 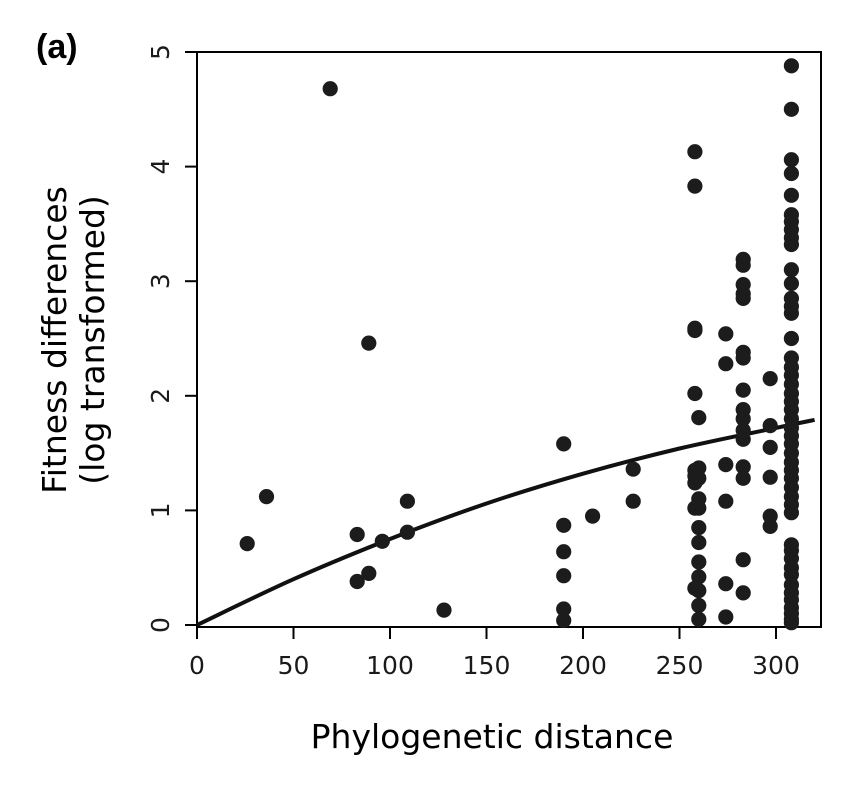 What do you see at coordinates (390, 665) in the screenshot?
I see `x-tick-label: 100` at bounding box center [390, 665].